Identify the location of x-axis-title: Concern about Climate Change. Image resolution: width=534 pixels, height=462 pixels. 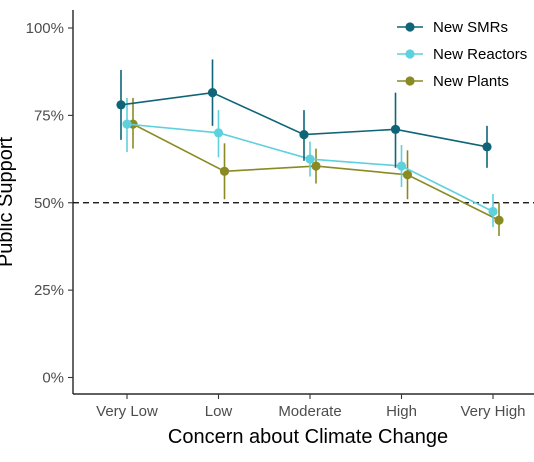
(308, 437).